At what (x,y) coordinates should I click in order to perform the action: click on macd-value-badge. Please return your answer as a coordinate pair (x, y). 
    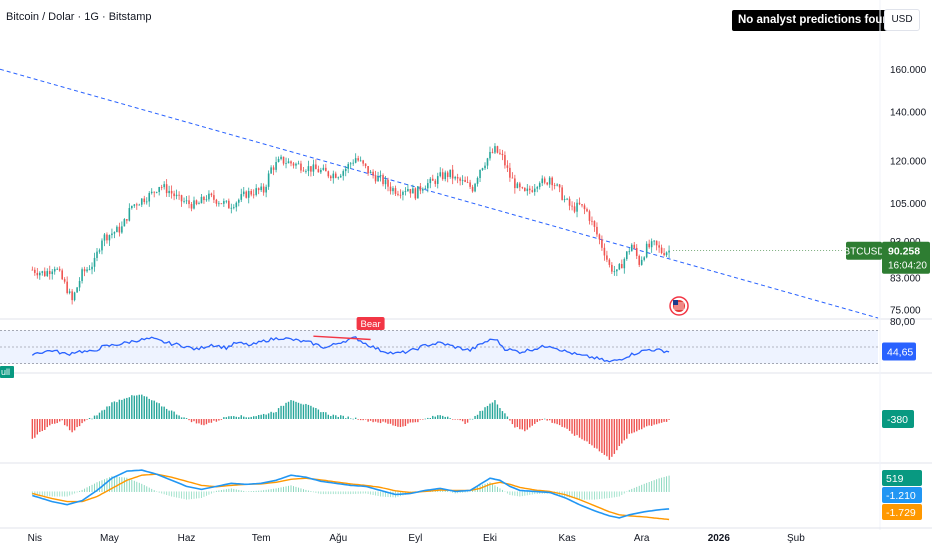
    Looking at the image, I should click on (902, 512).